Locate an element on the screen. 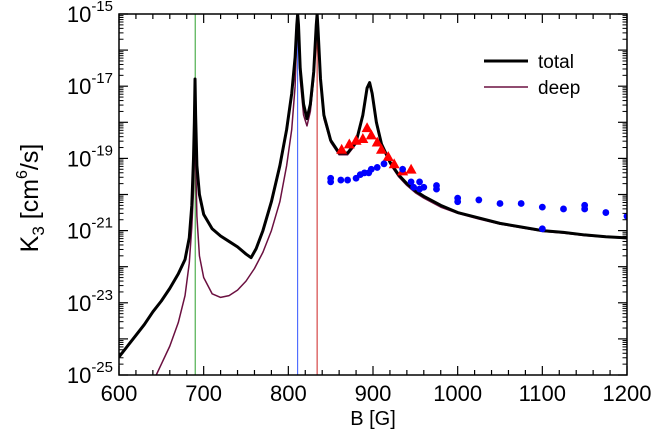  x-axis-title: B [G] is located at coordinates (373, 419).